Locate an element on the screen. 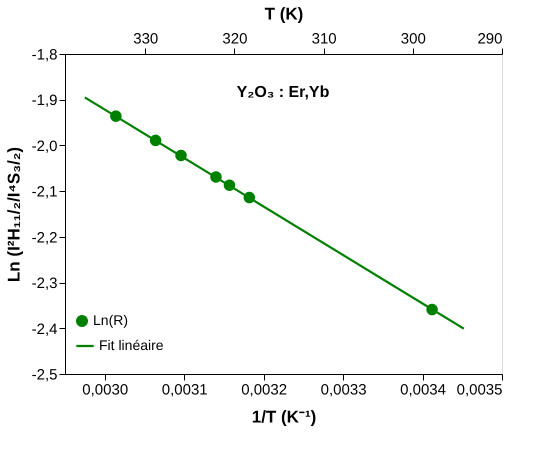 The image size is (550, 453). y-tick-label: -1,9 is located at coordinates (45, 101).